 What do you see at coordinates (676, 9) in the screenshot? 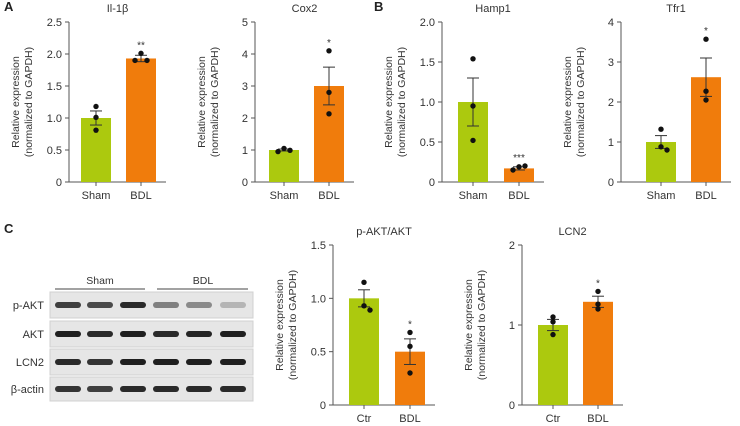
I see `chart-title: Tfr1` at bounding box center [676, 9].